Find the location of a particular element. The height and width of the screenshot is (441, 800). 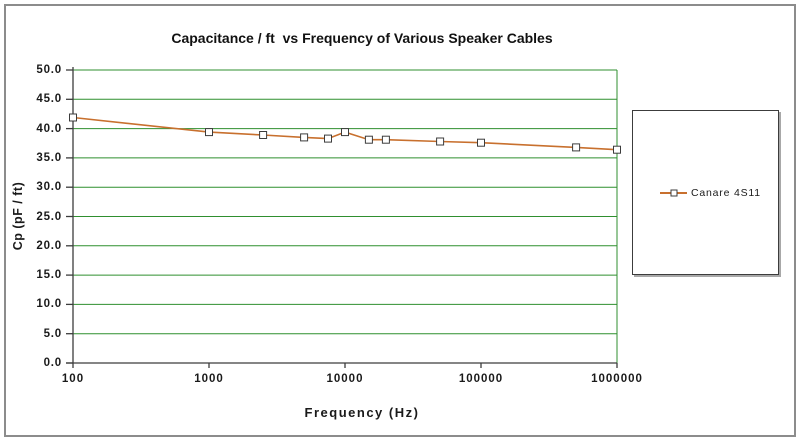

y-tick-label: 50.0 is located at coordinates (49, 70).